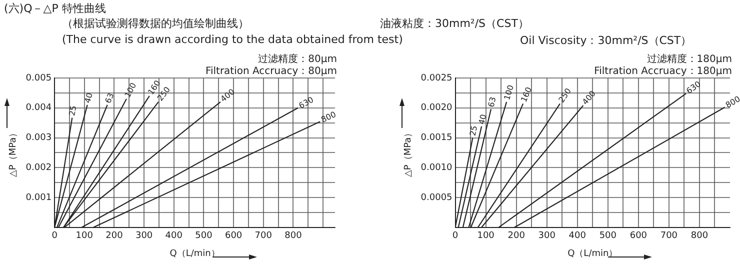  Describe the element at coordinates (689, 59) in the screenshot. I see `chart-subtitle: 过滤精度：180μm` at that location.